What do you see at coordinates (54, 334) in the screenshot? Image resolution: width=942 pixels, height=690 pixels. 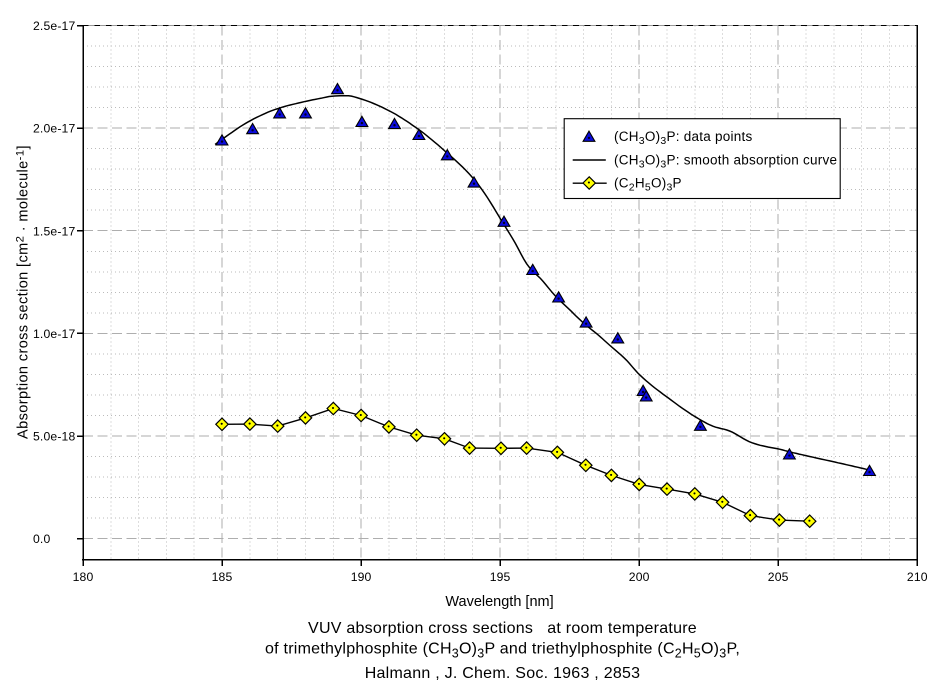 I see `svg-text: 1.0e-17` at bounding box center [54, 334].